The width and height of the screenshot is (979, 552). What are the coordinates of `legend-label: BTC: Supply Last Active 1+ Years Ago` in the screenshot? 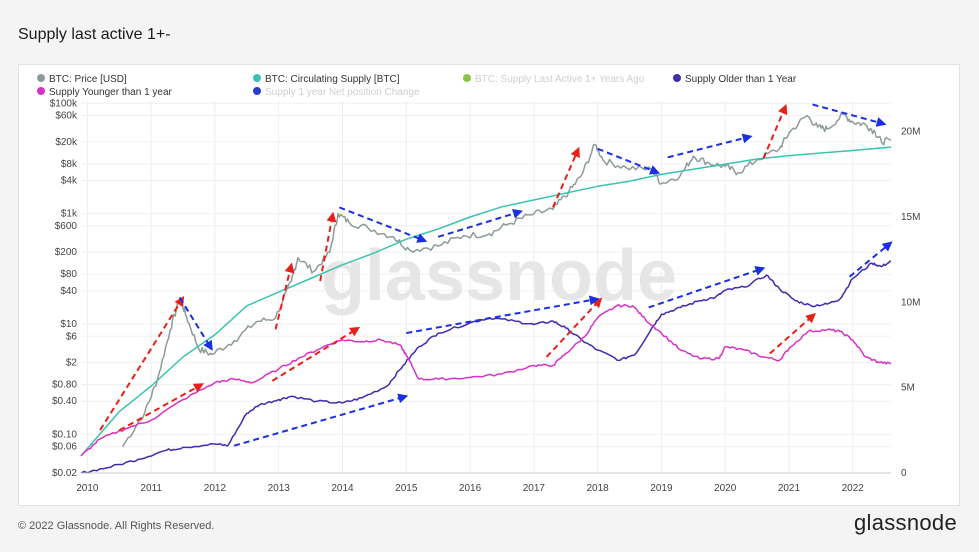 It's located at (560, 79).